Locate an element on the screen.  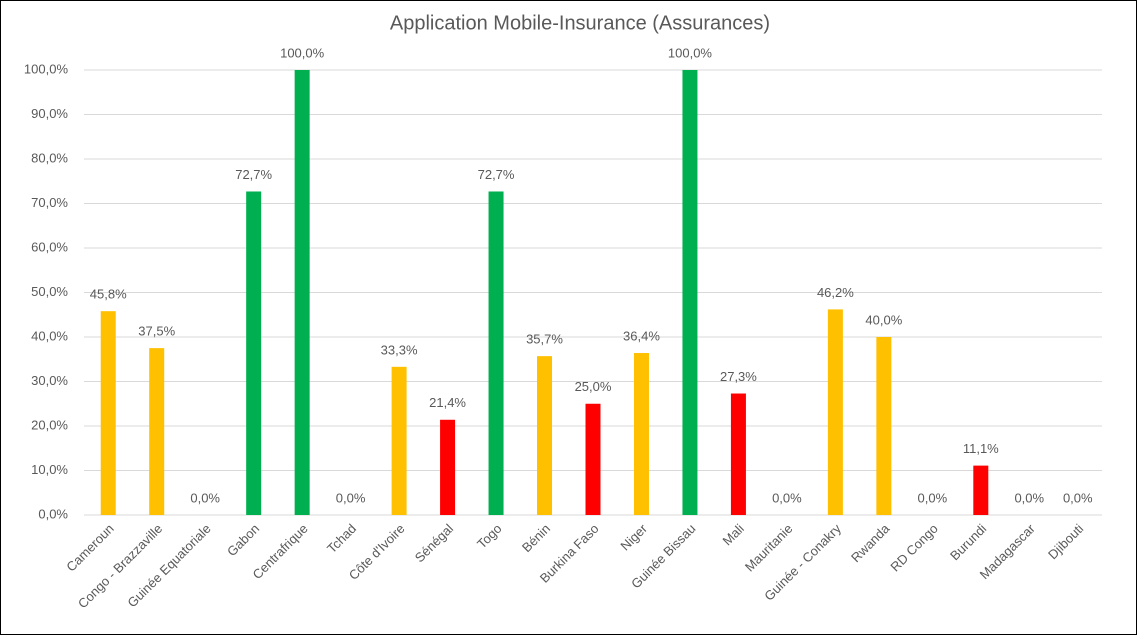
y-tick-label: 0,0% is located at coordinates (53, 513).